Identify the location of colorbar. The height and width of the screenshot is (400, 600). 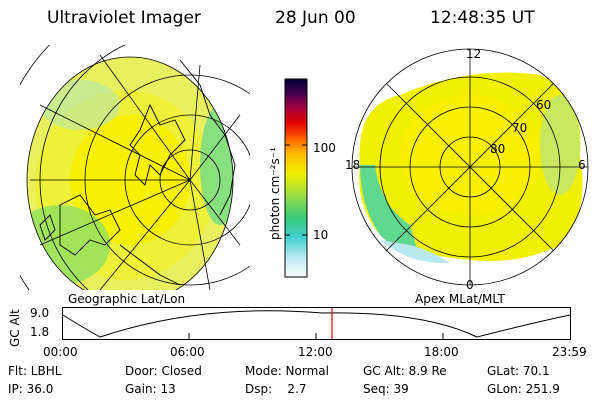
(296, 178).